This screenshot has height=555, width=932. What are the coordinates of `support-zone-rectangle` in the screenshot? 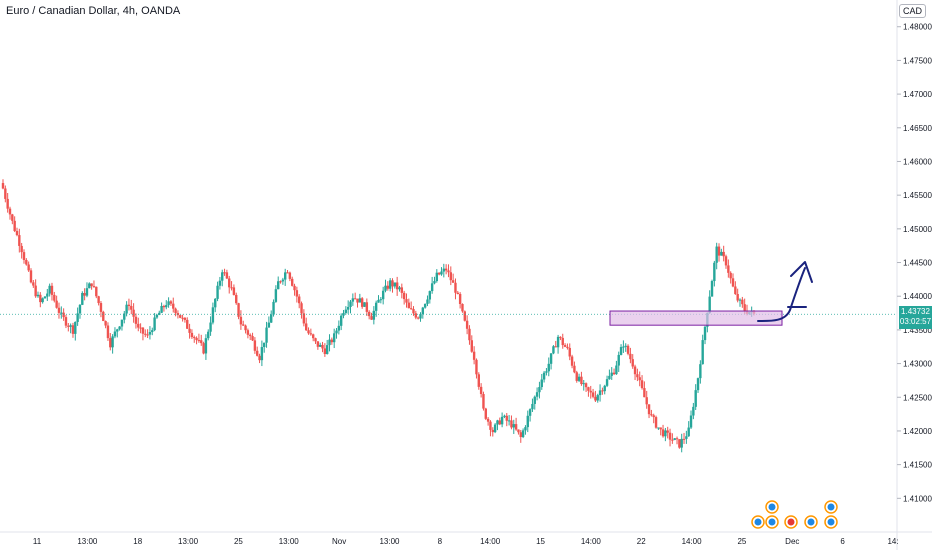 It's located at (696, 318).